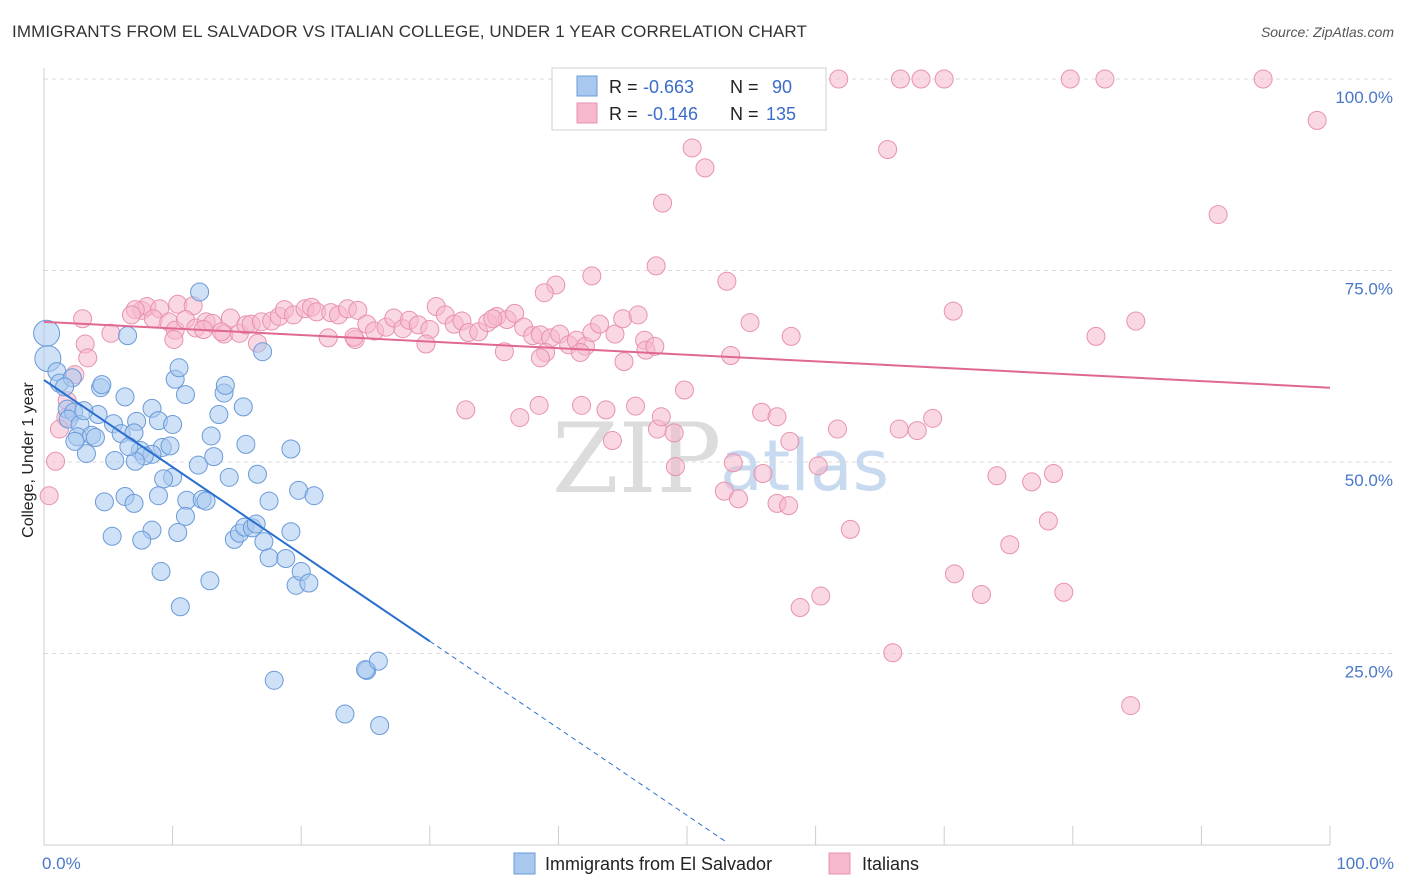 The image size is (1406, 892). Describe the element at coordinates (28, 460) in the screenshot. I see `y-axis-title: College, Under 1 year` at that location.